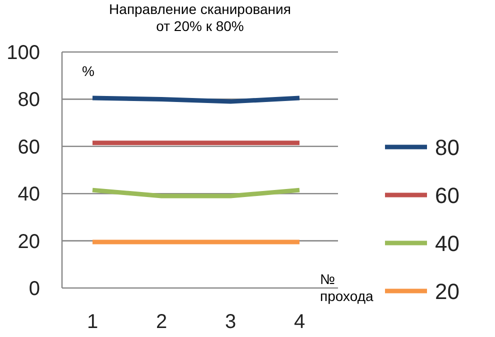 This screenshot has height=337, width=495. What do you see at coordinates (347, 287) in the screenshot?
I see `x-axis-title: № прохода` at bounding box center [347, 287].